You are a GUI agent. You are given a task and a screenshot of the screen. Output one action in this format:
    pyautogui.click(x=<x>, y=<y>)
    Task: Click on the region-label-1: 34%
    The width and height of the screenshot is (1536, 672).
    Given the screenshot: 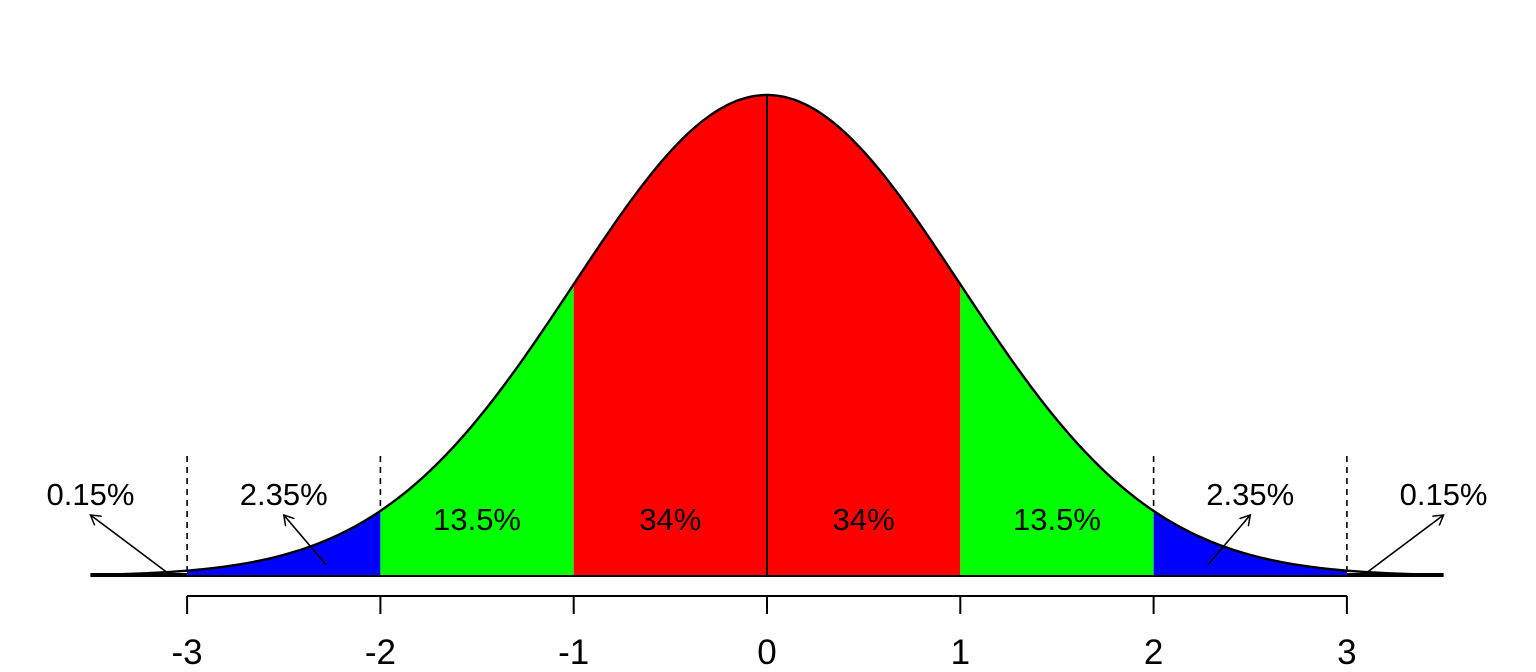 What is the action you would take?
    pyautogui.click(x=670, y=519)
    